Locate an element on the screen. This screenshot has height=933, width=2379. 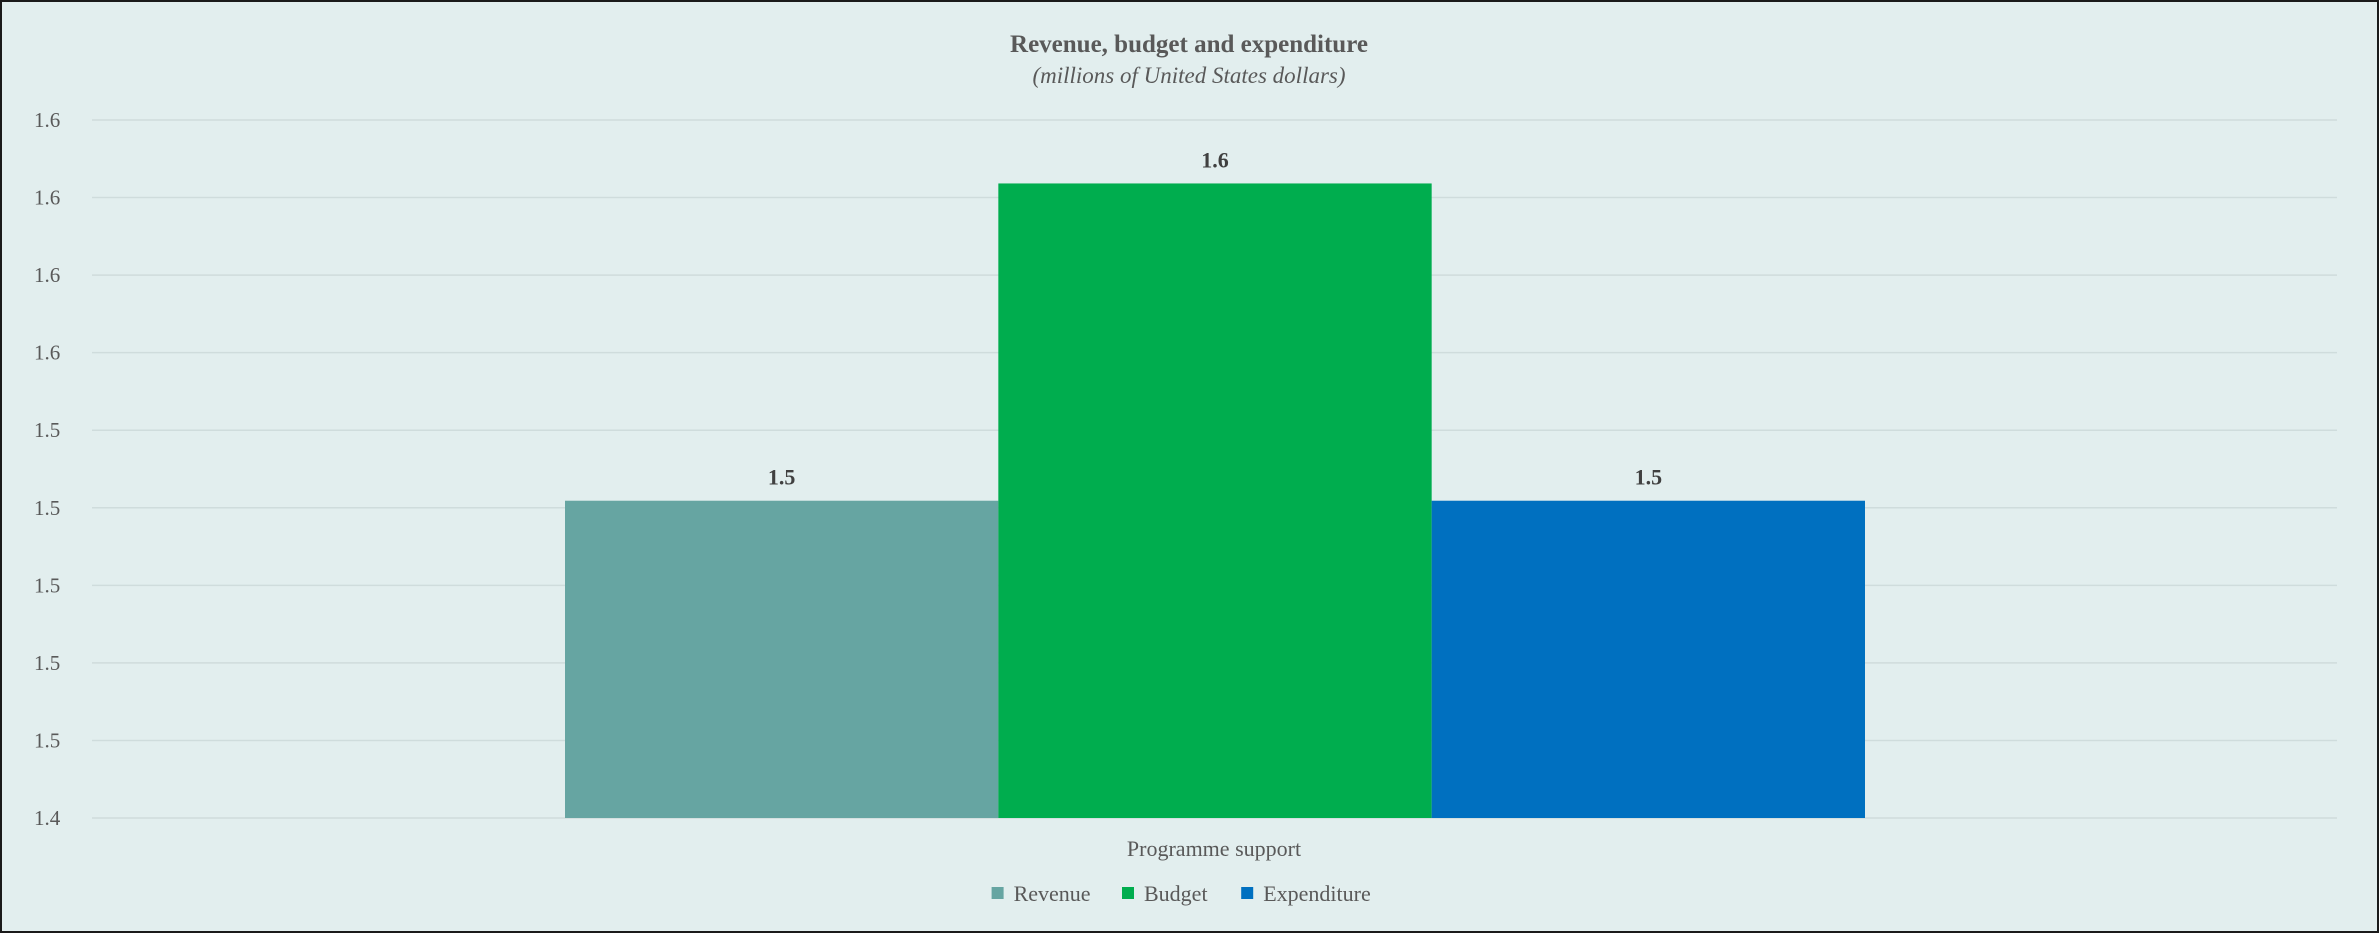
legend-label-revenue: Revenue is located at coordinates (1052, 893).